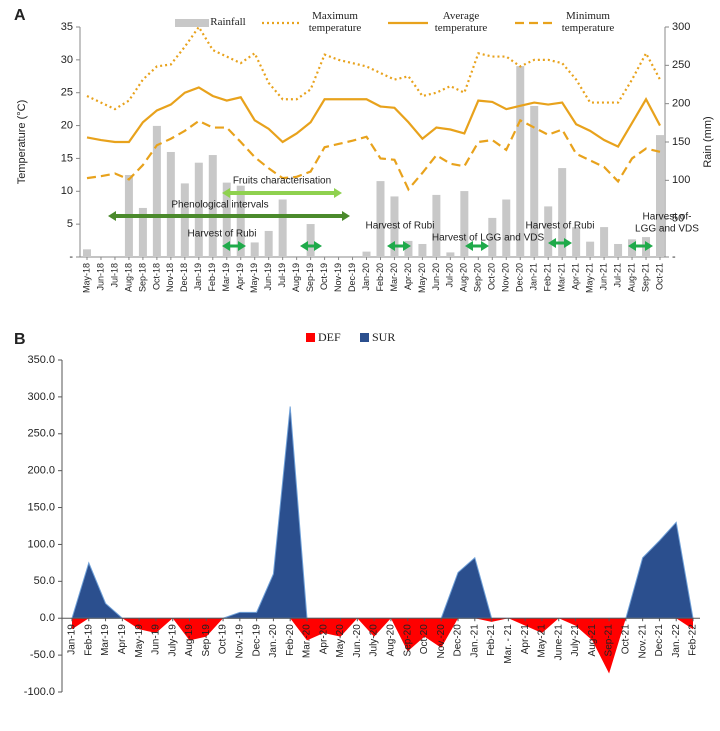 The image size is (720, 731). I want to click on x-tick-label: Mar-19, so click(105, 640).